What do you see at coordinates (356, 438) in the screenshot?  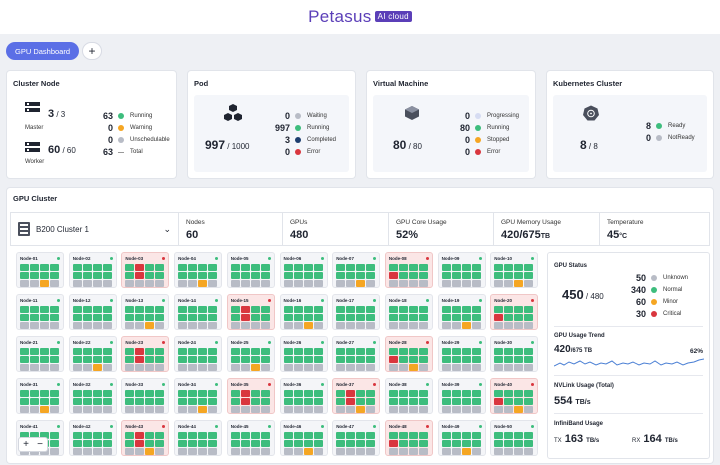 I see `gpu-node-tile: Node-47` at bounding box center [356, 438].